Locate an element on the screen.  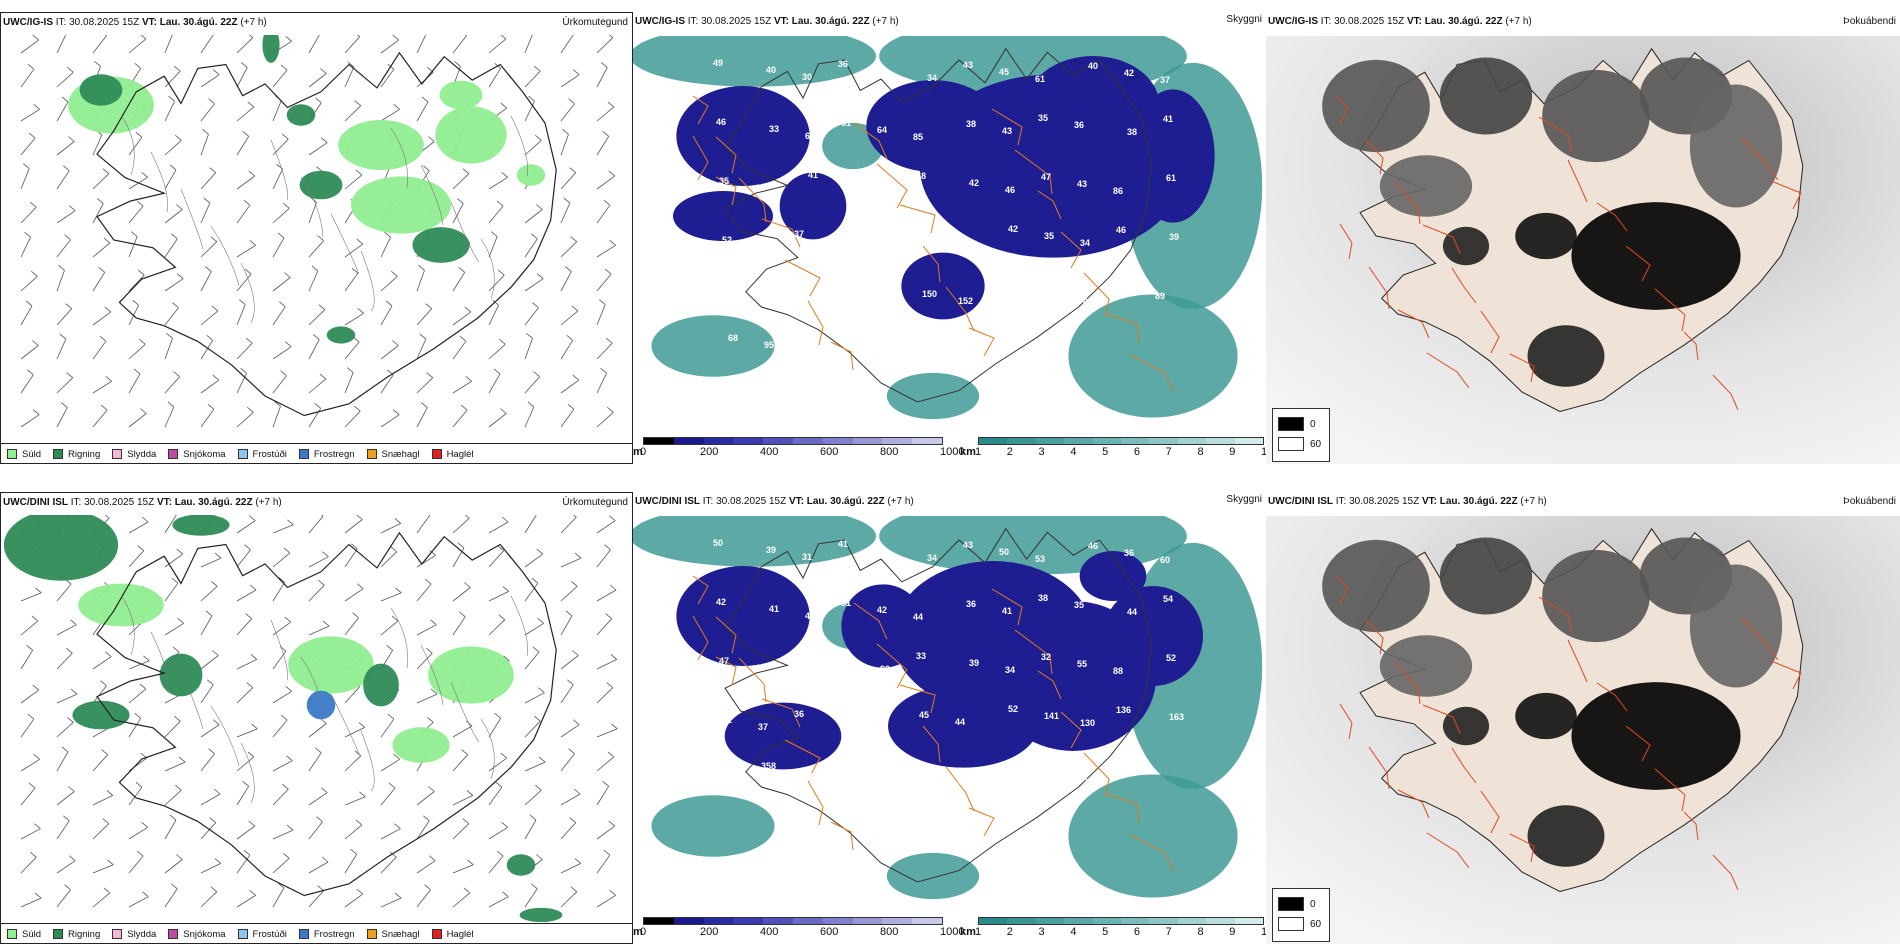
scale-tick: 600 is located at coordinates (829, 452).